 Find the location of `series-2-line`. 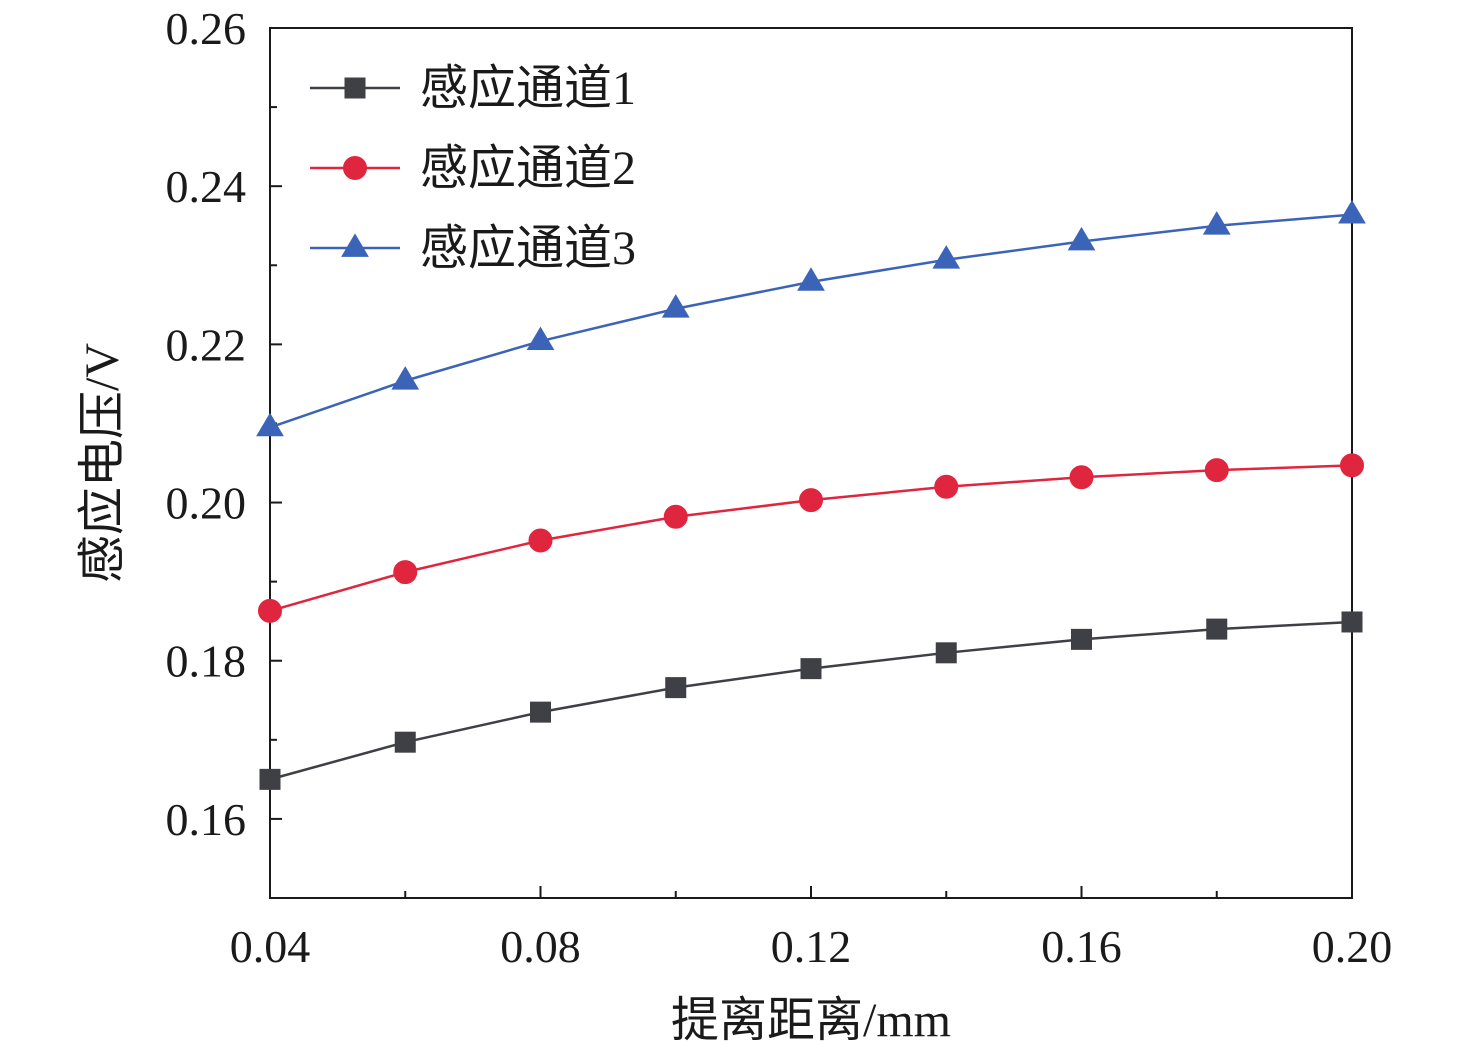

series-2-line is located at coordinates (811, 538).